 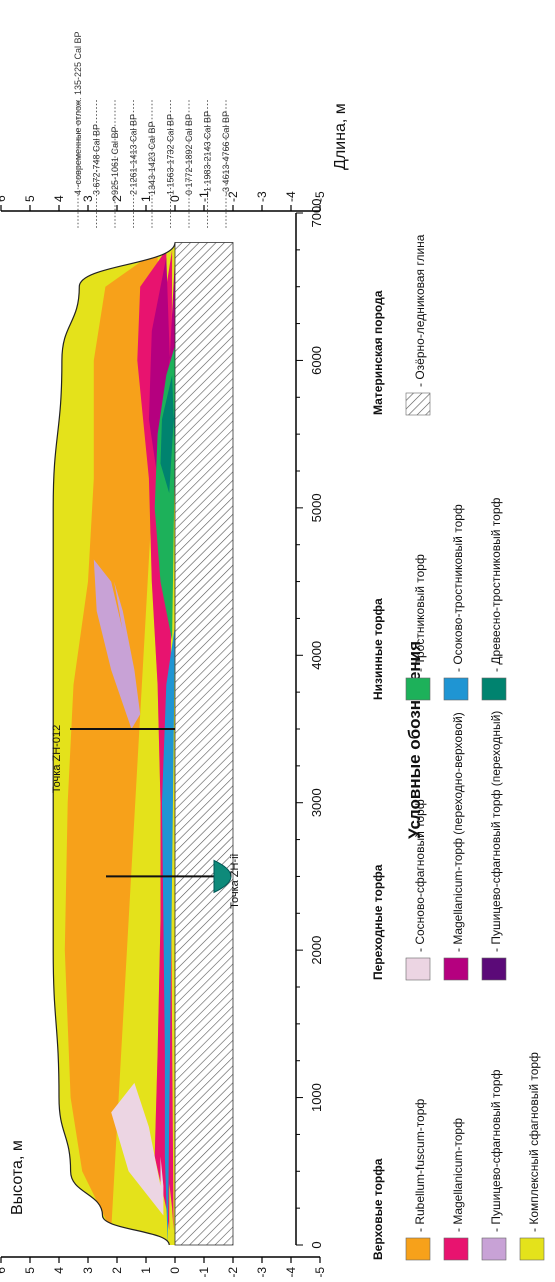 What do you see at coordinates (420, 613) in the screenshot?
I see `legend-item-label: - Тростниковый торф` at bounding box center [420, 613].